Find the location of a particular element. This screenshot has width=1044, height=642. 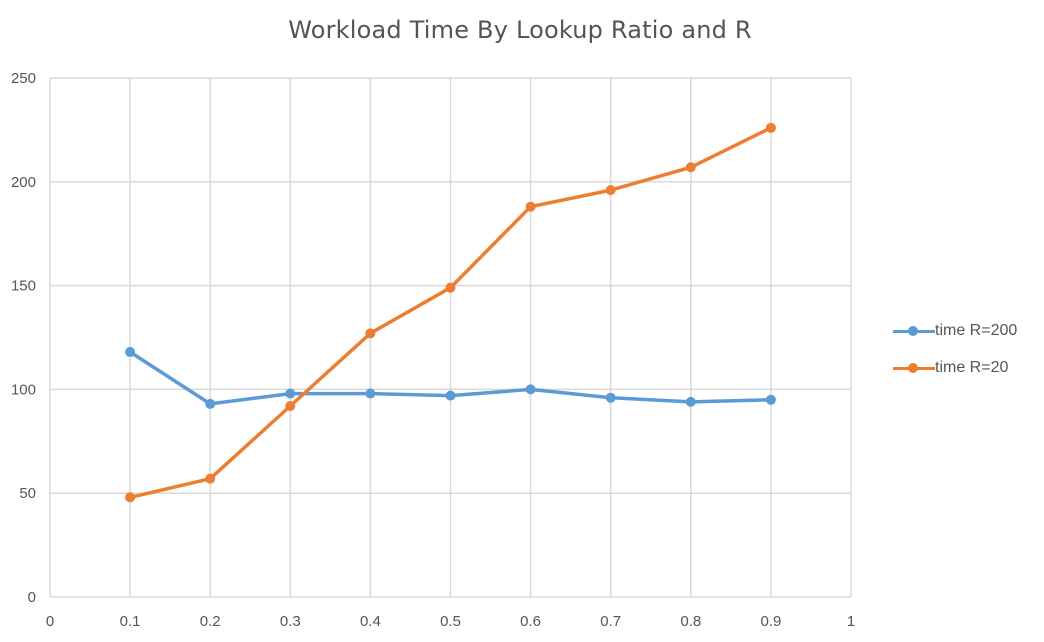

legend-item-series-1: time R=200 is located at coordinates (955, 331).